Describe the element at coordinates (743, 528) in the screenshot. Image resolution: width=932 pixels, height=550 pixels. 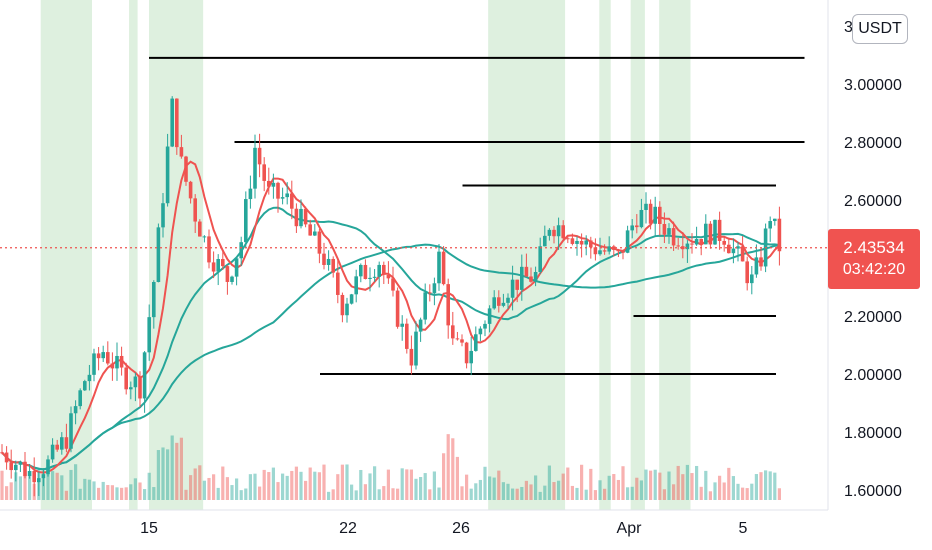
I see `x-tick-label-4: 5` at that location.